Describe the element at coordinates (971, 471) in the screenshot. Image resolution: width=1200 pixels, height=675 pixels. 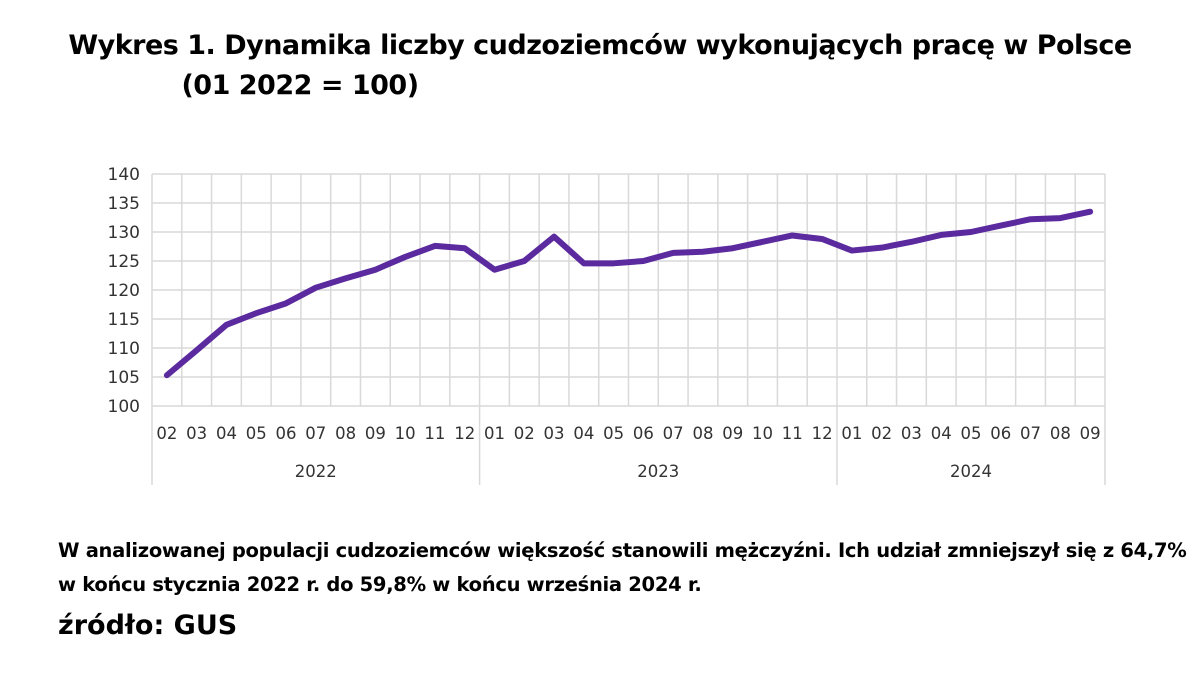
I see `year-label: 2024` at that location.